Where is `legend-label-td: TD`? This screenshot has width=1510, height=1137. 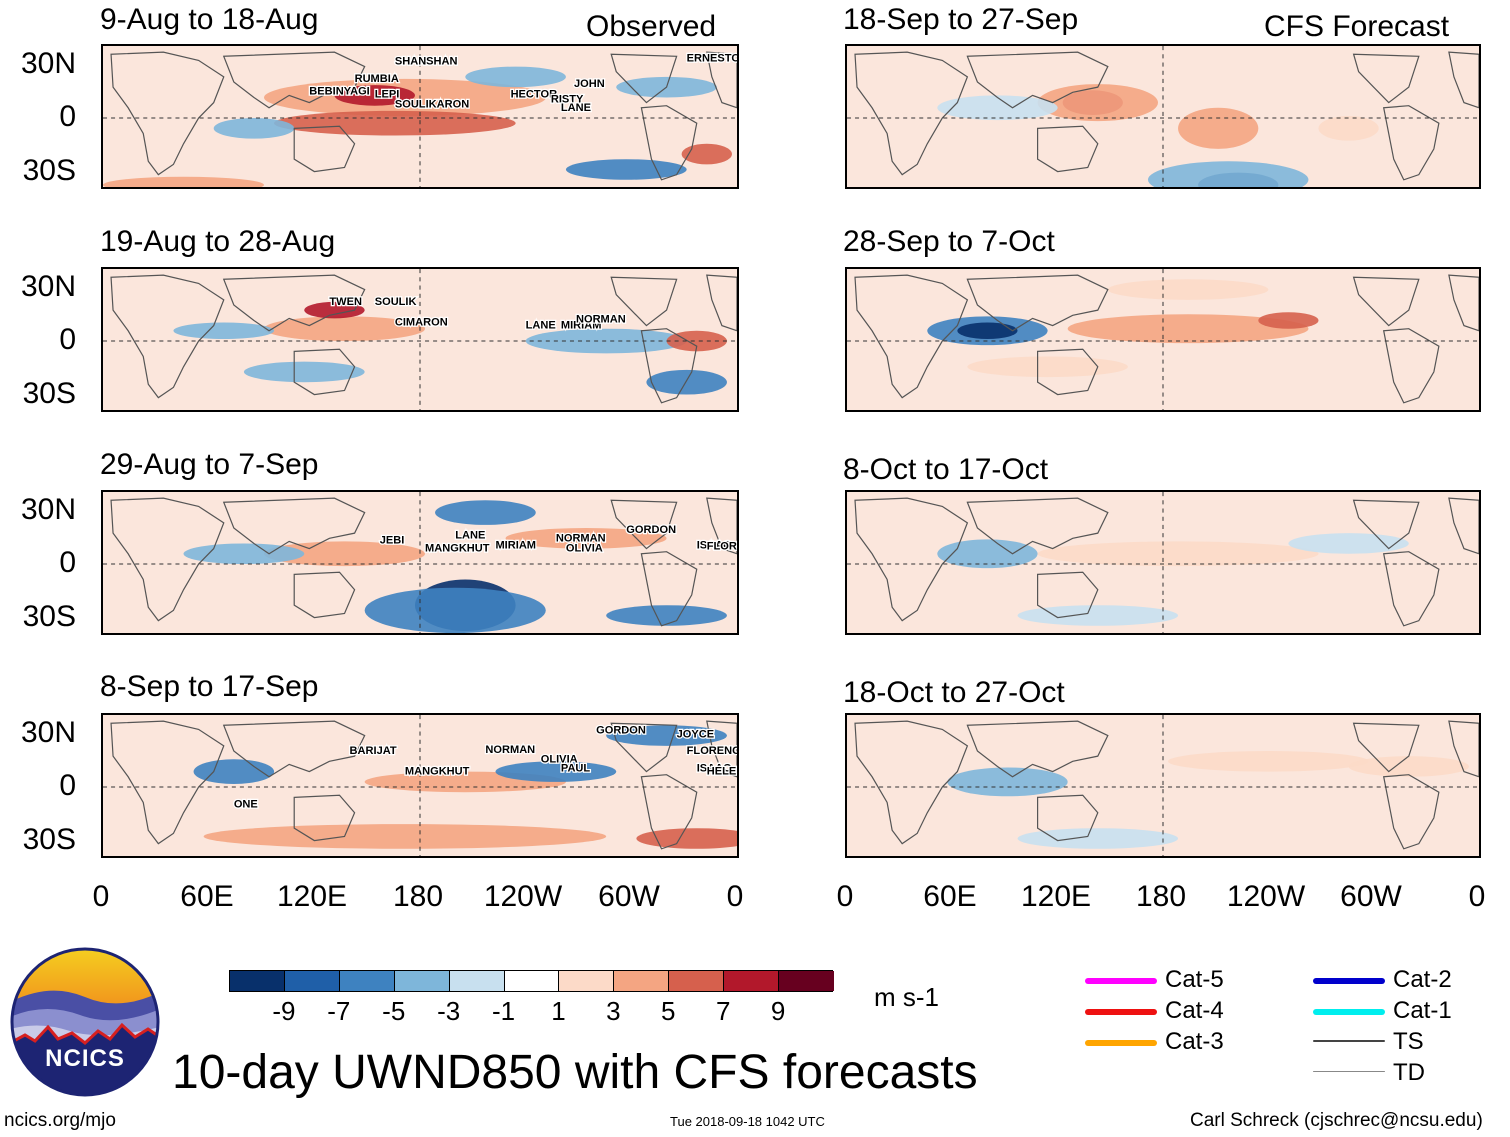 legend-label-td: TD is located at coordinates (1409, 1072).